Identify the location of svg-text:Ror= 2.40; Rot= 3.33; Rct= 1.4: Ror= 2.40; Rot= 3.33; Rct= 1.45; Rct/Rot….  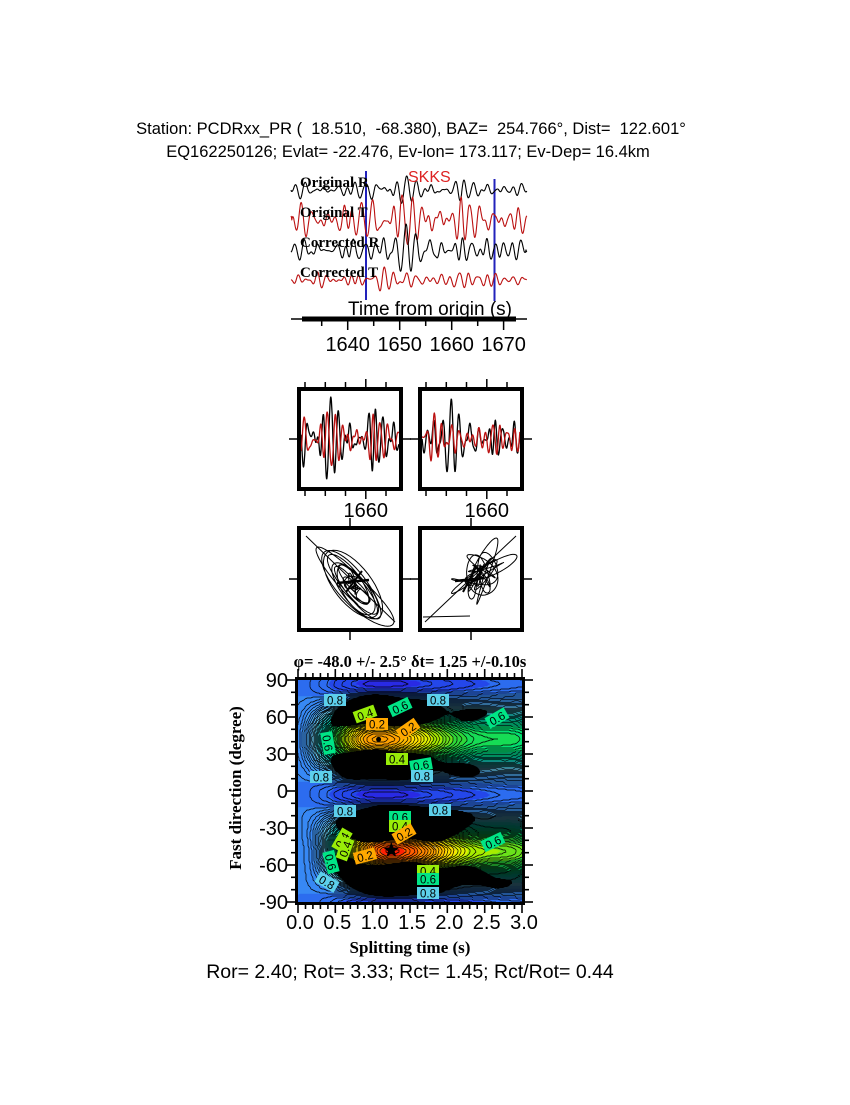
(410, 972).